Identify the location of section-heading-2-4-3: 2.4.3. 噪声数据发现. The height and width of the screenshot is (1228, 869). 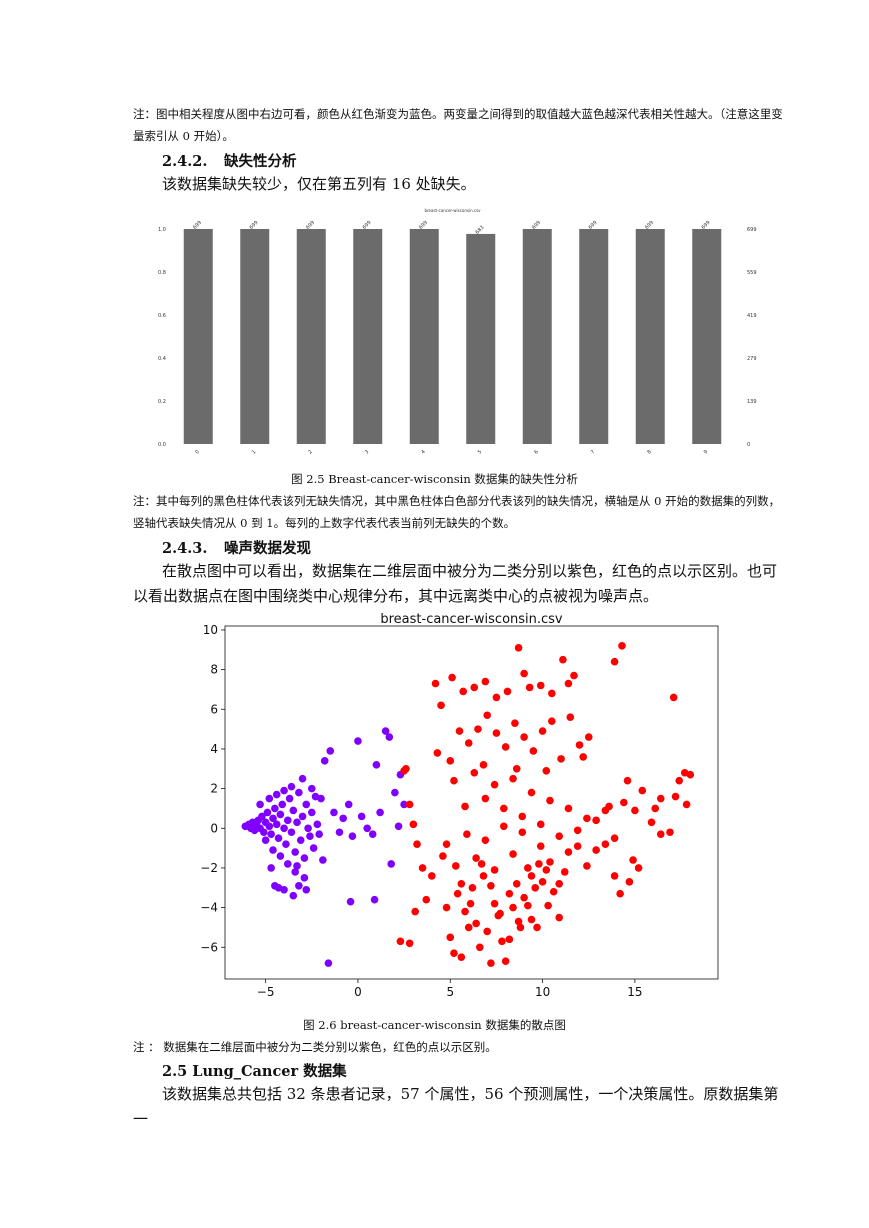
(236, 547).